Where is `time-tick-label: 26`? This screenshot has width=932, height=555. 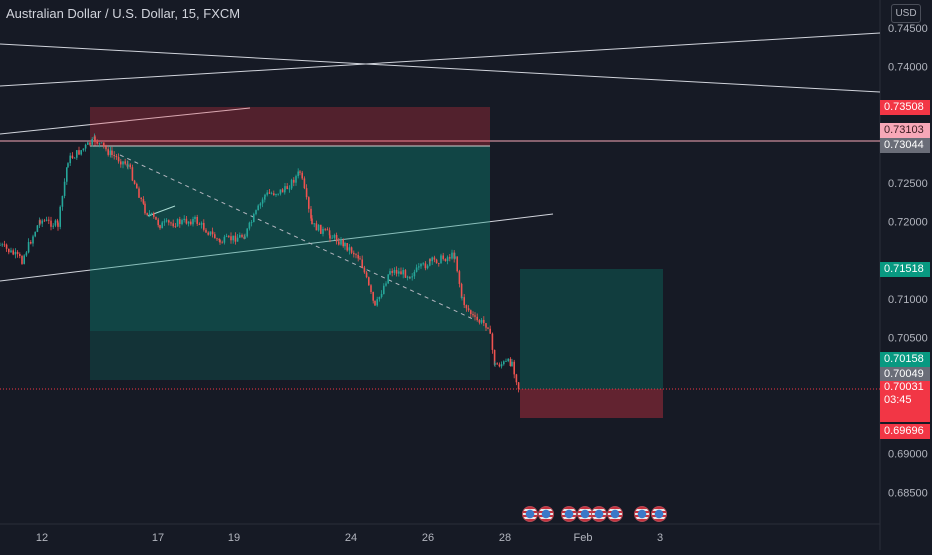
time-tick-label: 26 is located at coordinates (428, 538).